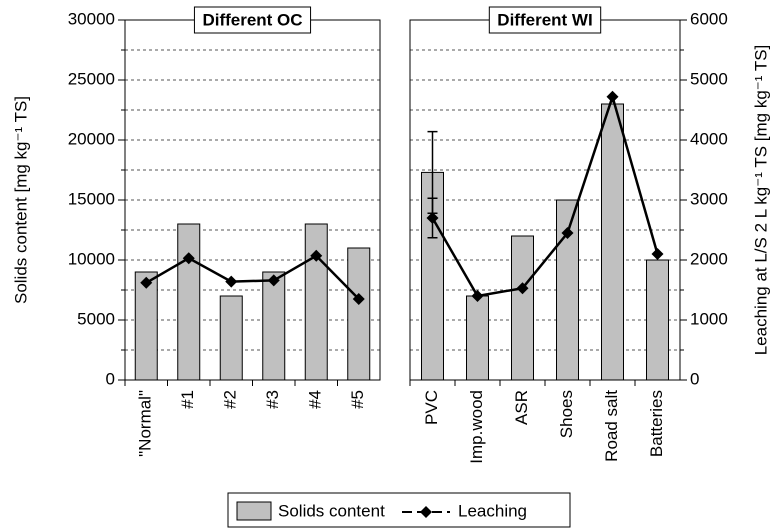 The width and height of the screenshot is (777, 530). Describe the element at coordinates (230, 399) in the screenshot. I see `x-tick-label: #2` at that location.